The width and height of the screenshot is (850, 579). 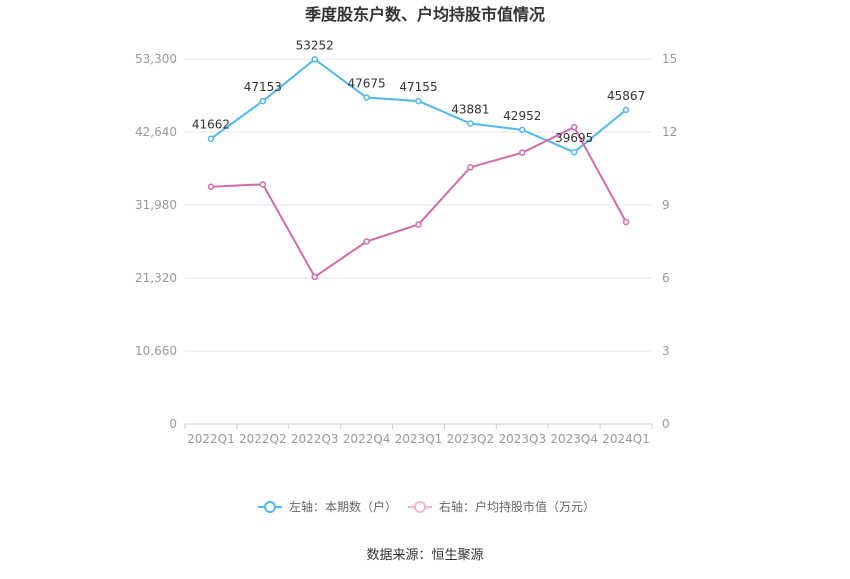 I want to click on chart-title: 季度股东户数、户均持股市值情况, so click(x=424, y=14).